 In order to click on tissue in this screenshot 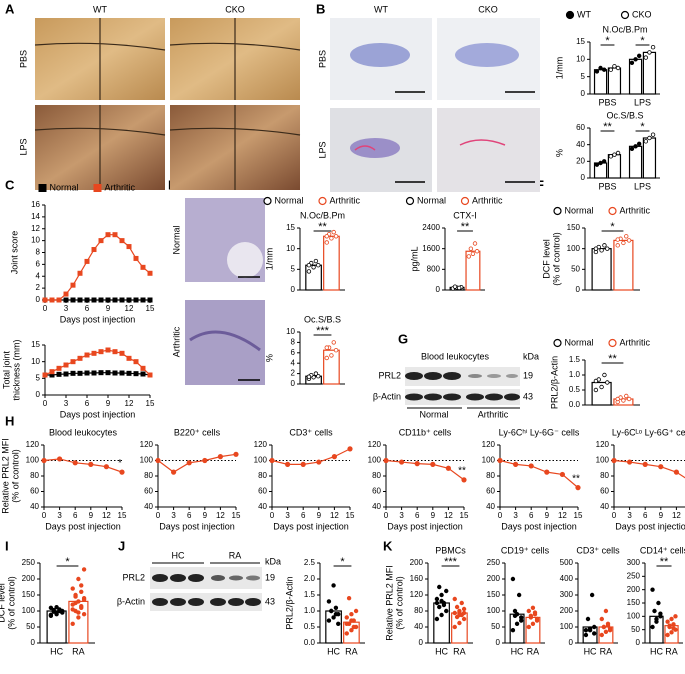, I will do `click(487, 55)`.